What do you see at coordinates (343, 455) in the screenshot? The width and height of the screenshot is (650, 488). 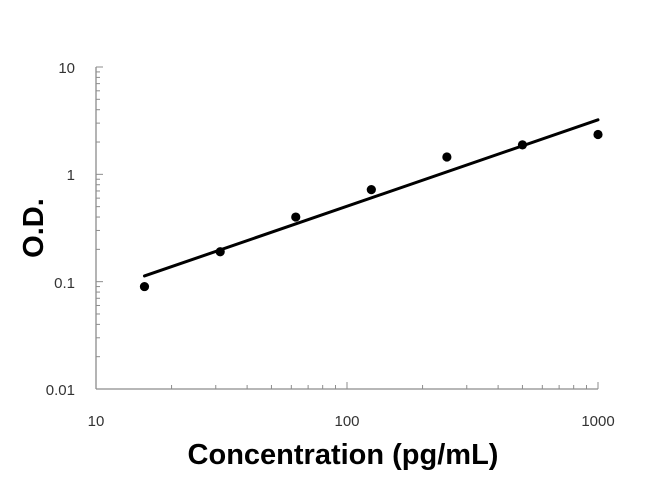 I see `x-axis-title: Concentration (pg/mL)` at bounding box center [343, 455].